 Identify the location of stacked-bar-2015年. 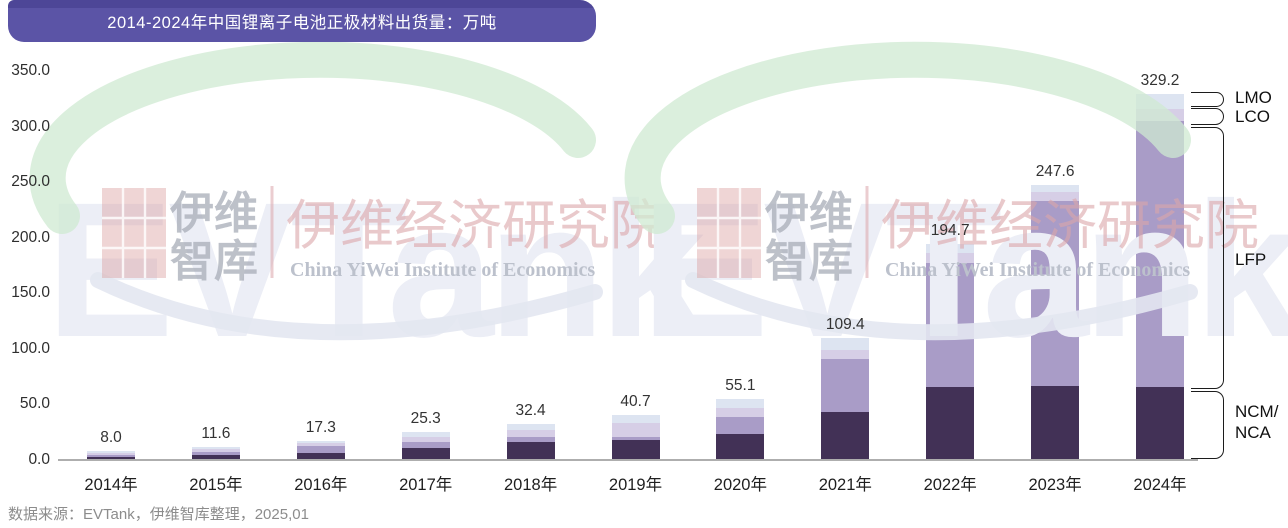
(215, 453).